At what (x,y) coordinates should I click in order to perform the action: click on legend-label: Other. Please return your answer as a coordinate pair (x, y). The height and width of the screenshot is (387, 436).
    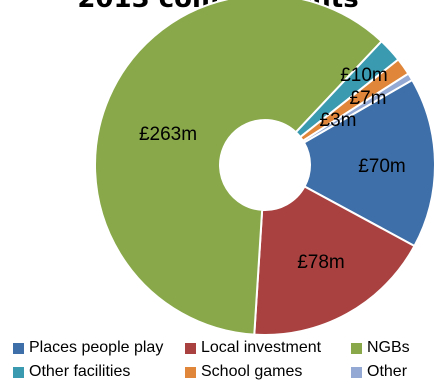
    Looking at the image, I should click on (387, 371).